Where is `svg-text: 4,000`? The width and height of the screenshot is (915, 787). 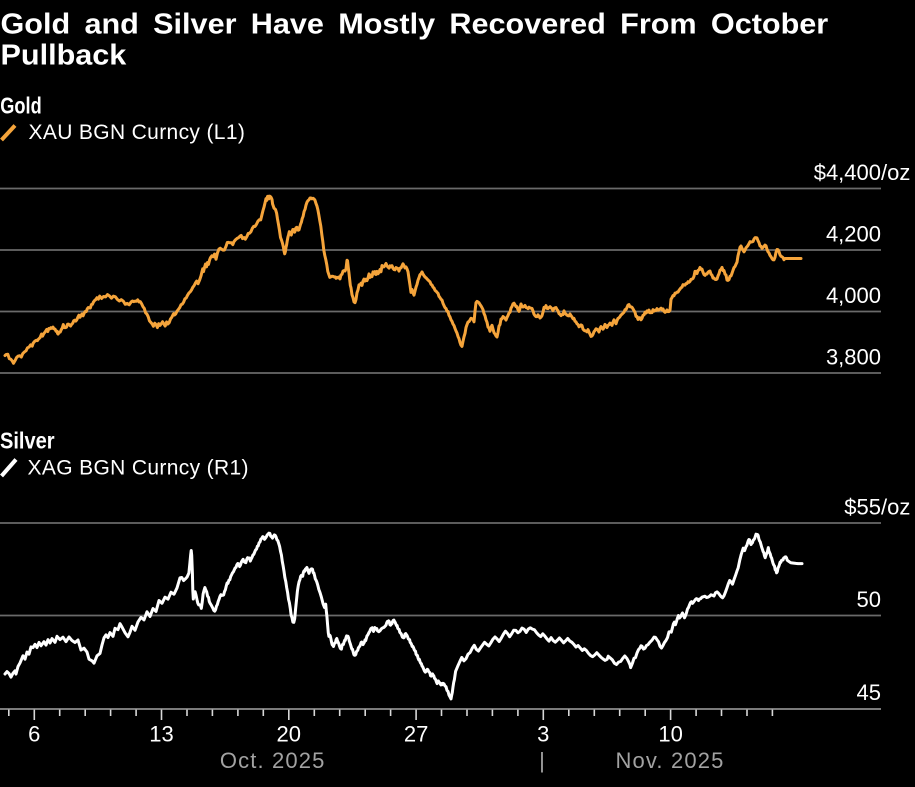
svg-text: 4,000 is located at coordinates (853, 295).